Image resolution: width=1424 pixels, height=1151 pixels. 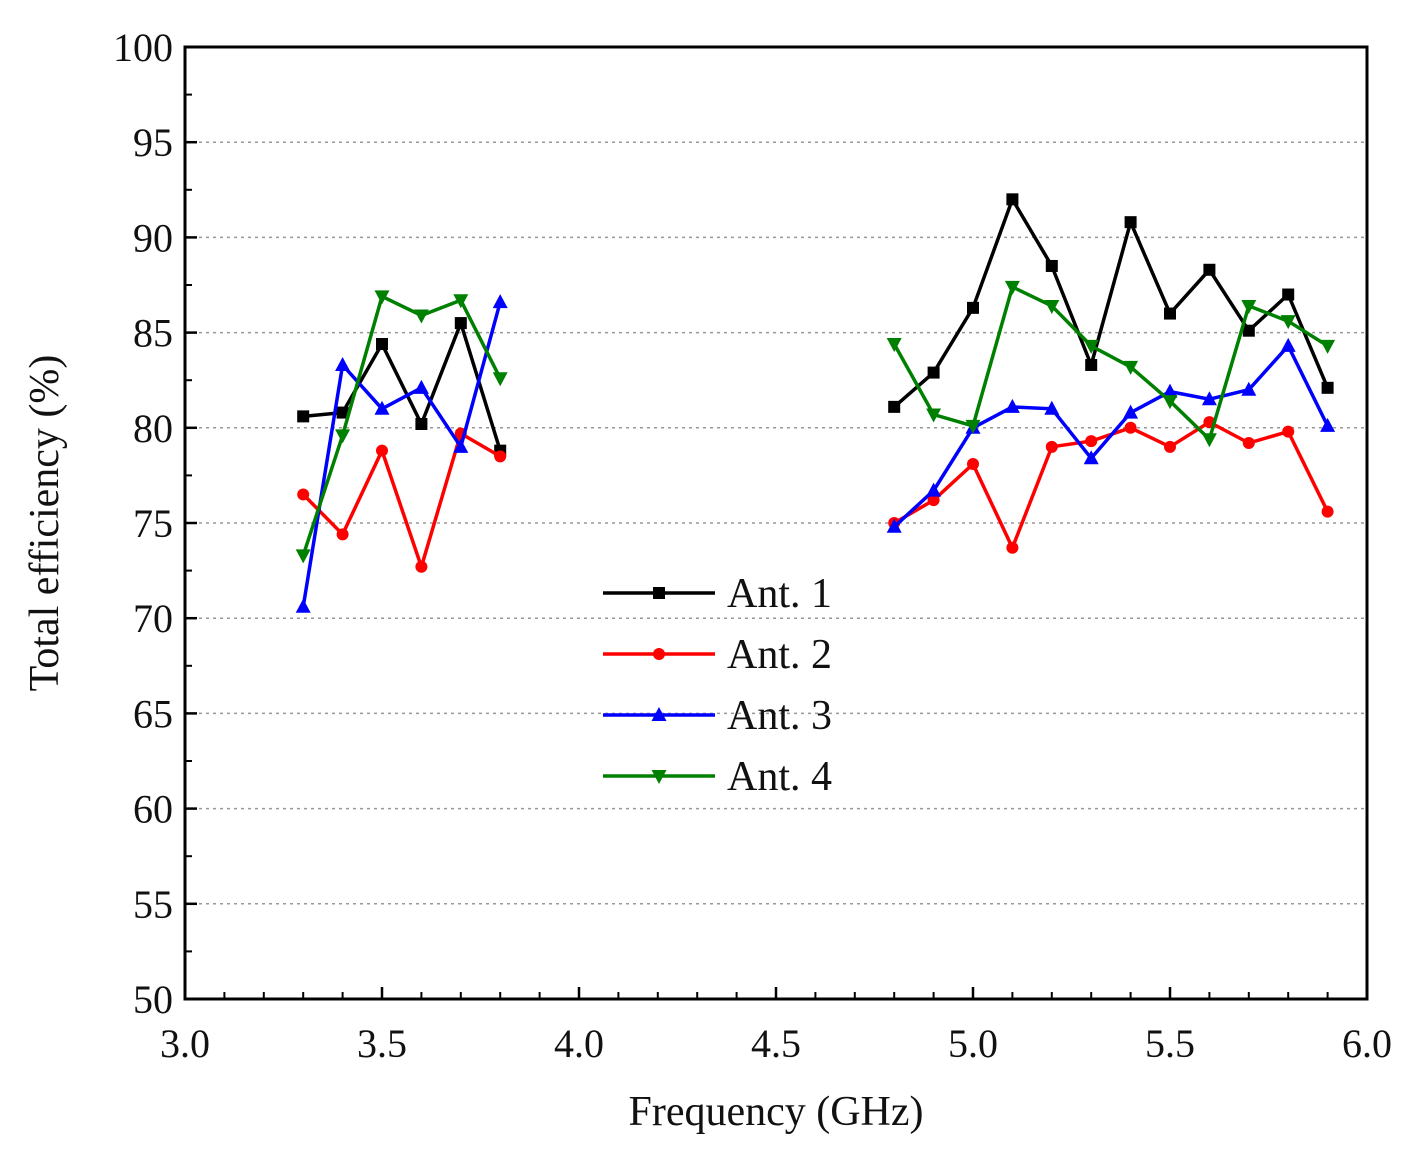 What do you see at coordinates (45, 523) in the screenshot?
I see `y-axis-title: Total efficiency (%)` at bounding box center [45, 523].